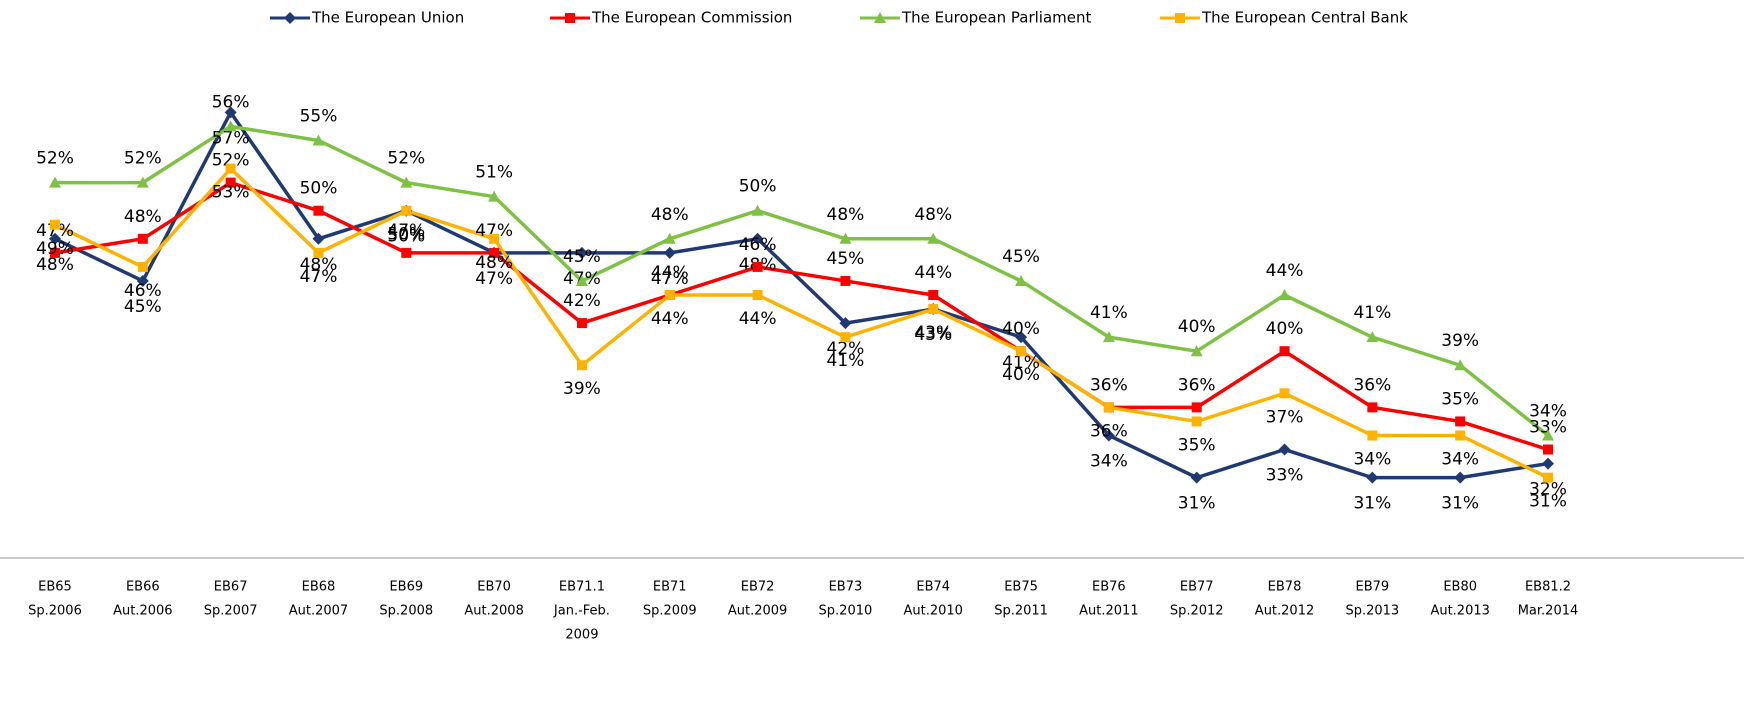 The image size is (1744, 720). I want to click on legend-label: The European Union, so click(387, 18).